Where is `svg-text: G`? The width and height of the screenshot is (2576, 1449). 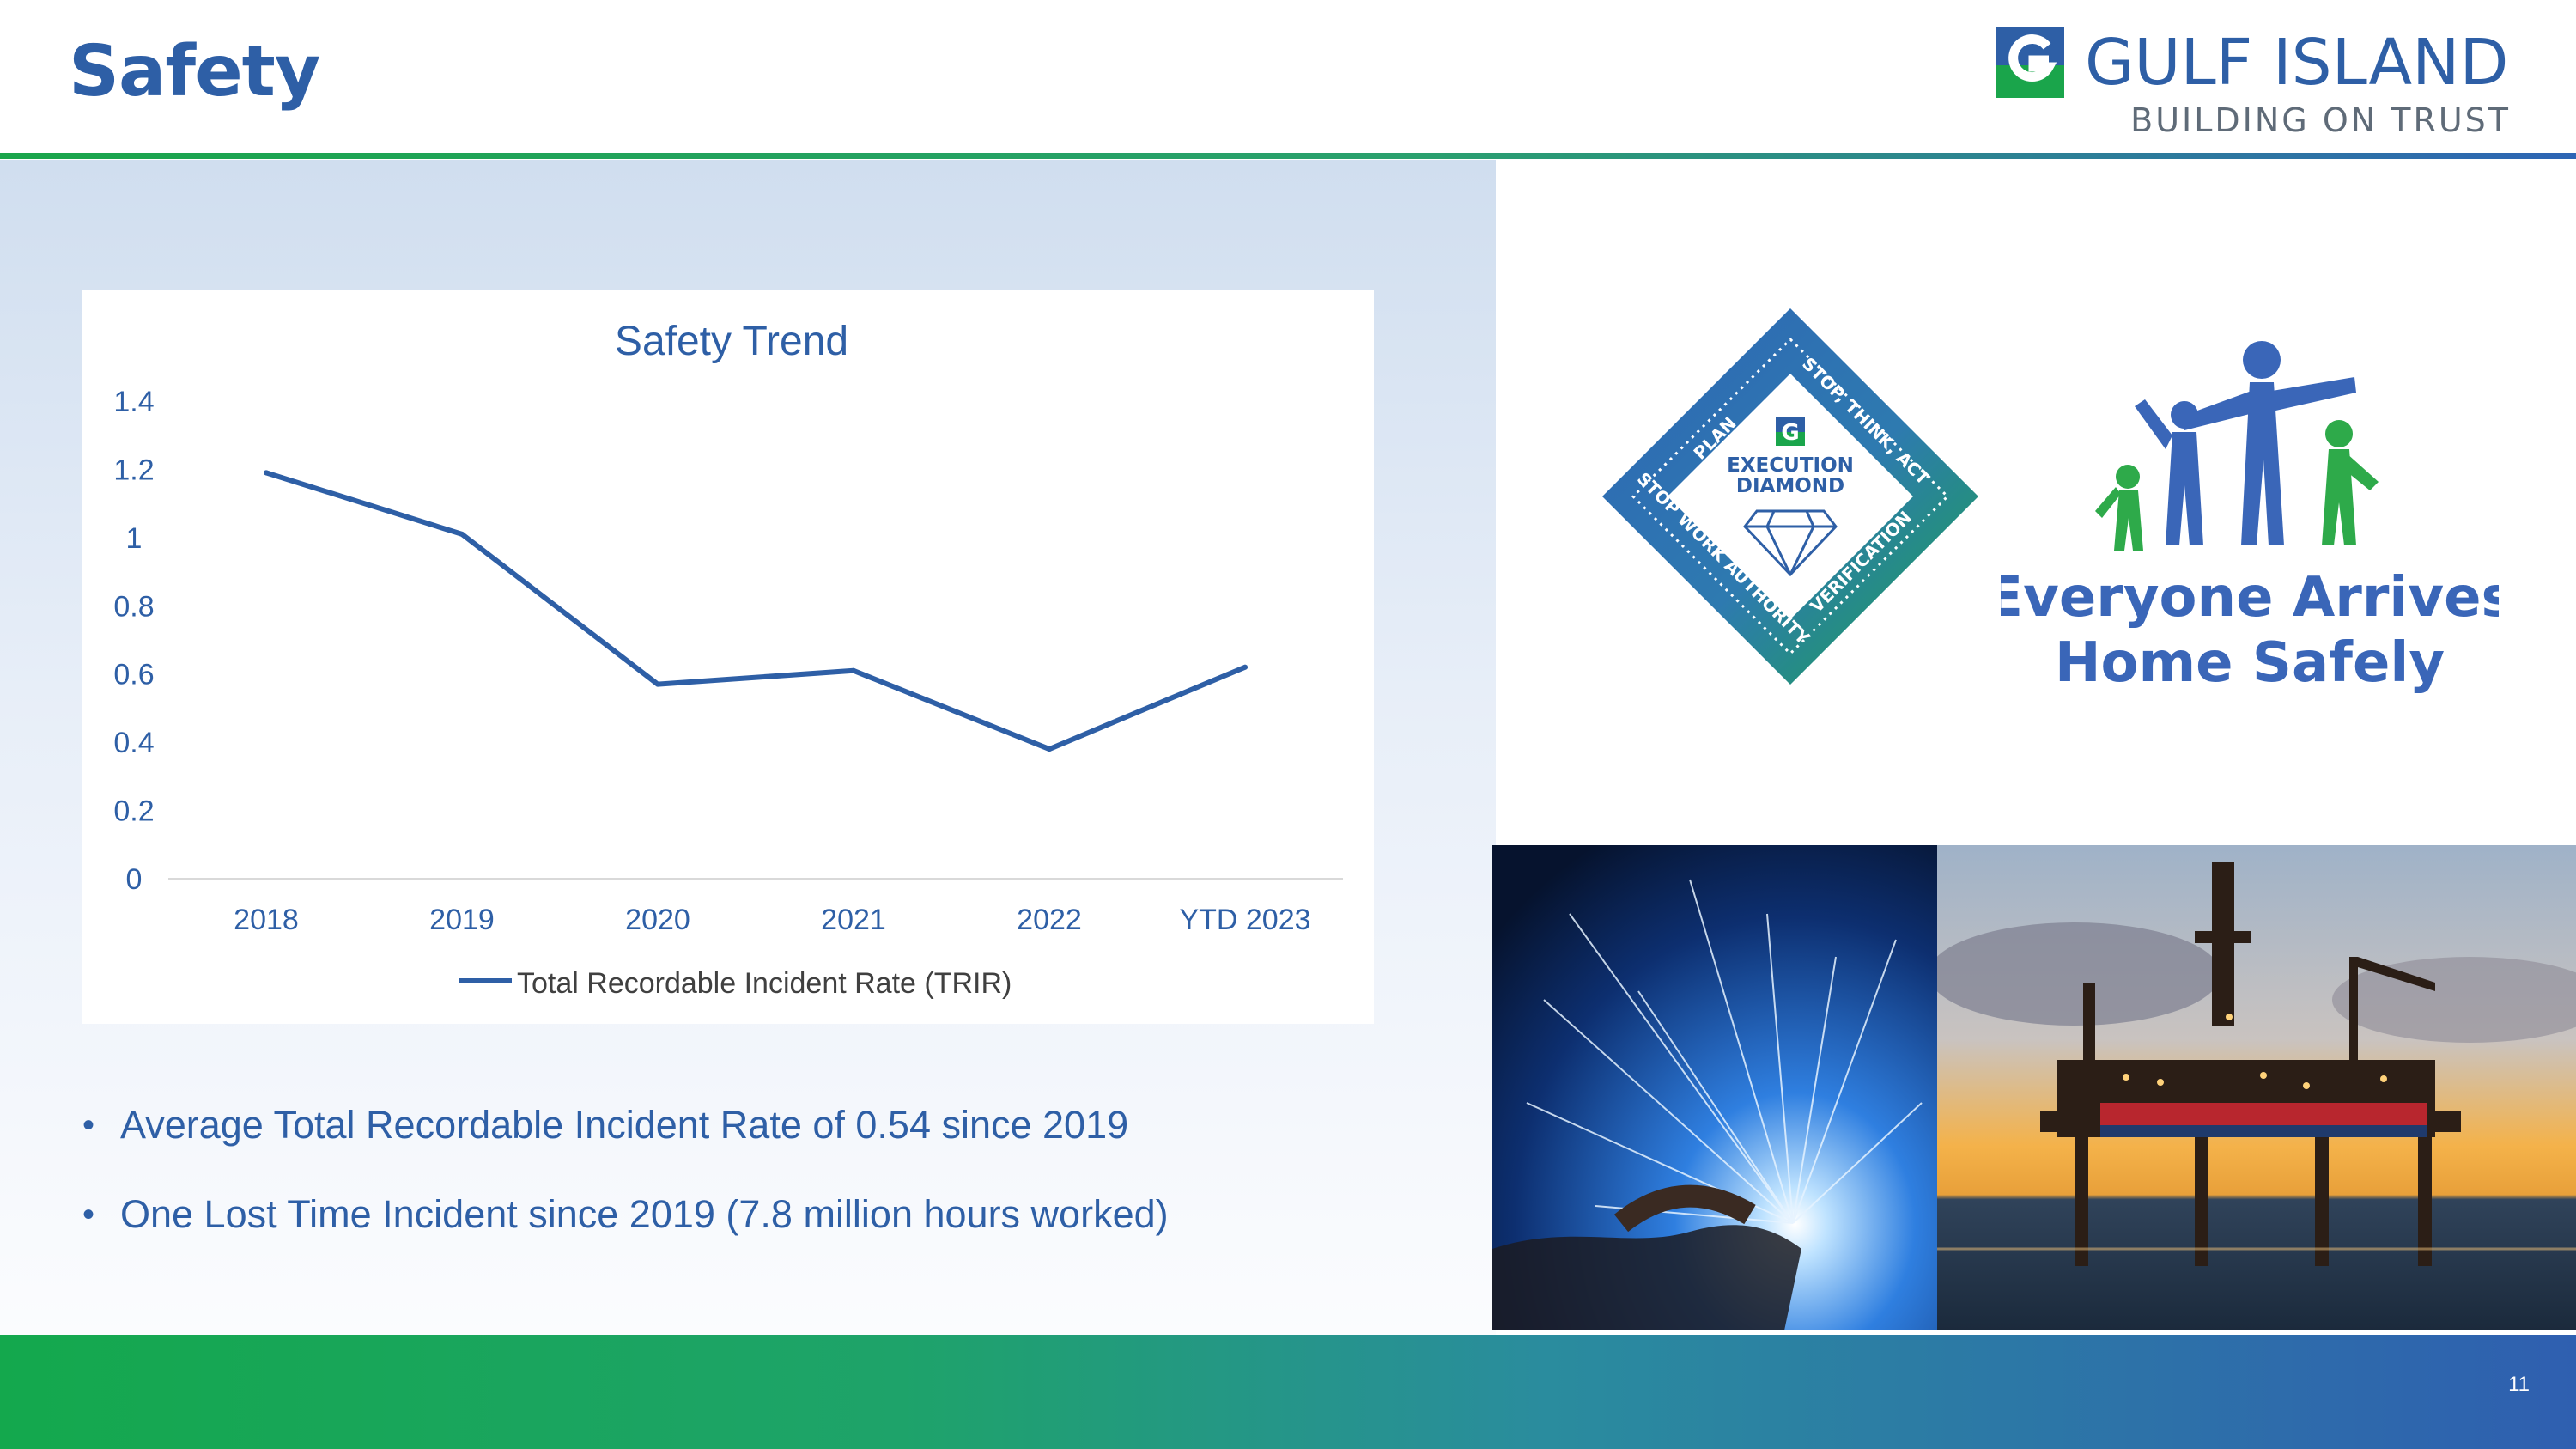 svg-text: G is located at coordinates (1790, 433).